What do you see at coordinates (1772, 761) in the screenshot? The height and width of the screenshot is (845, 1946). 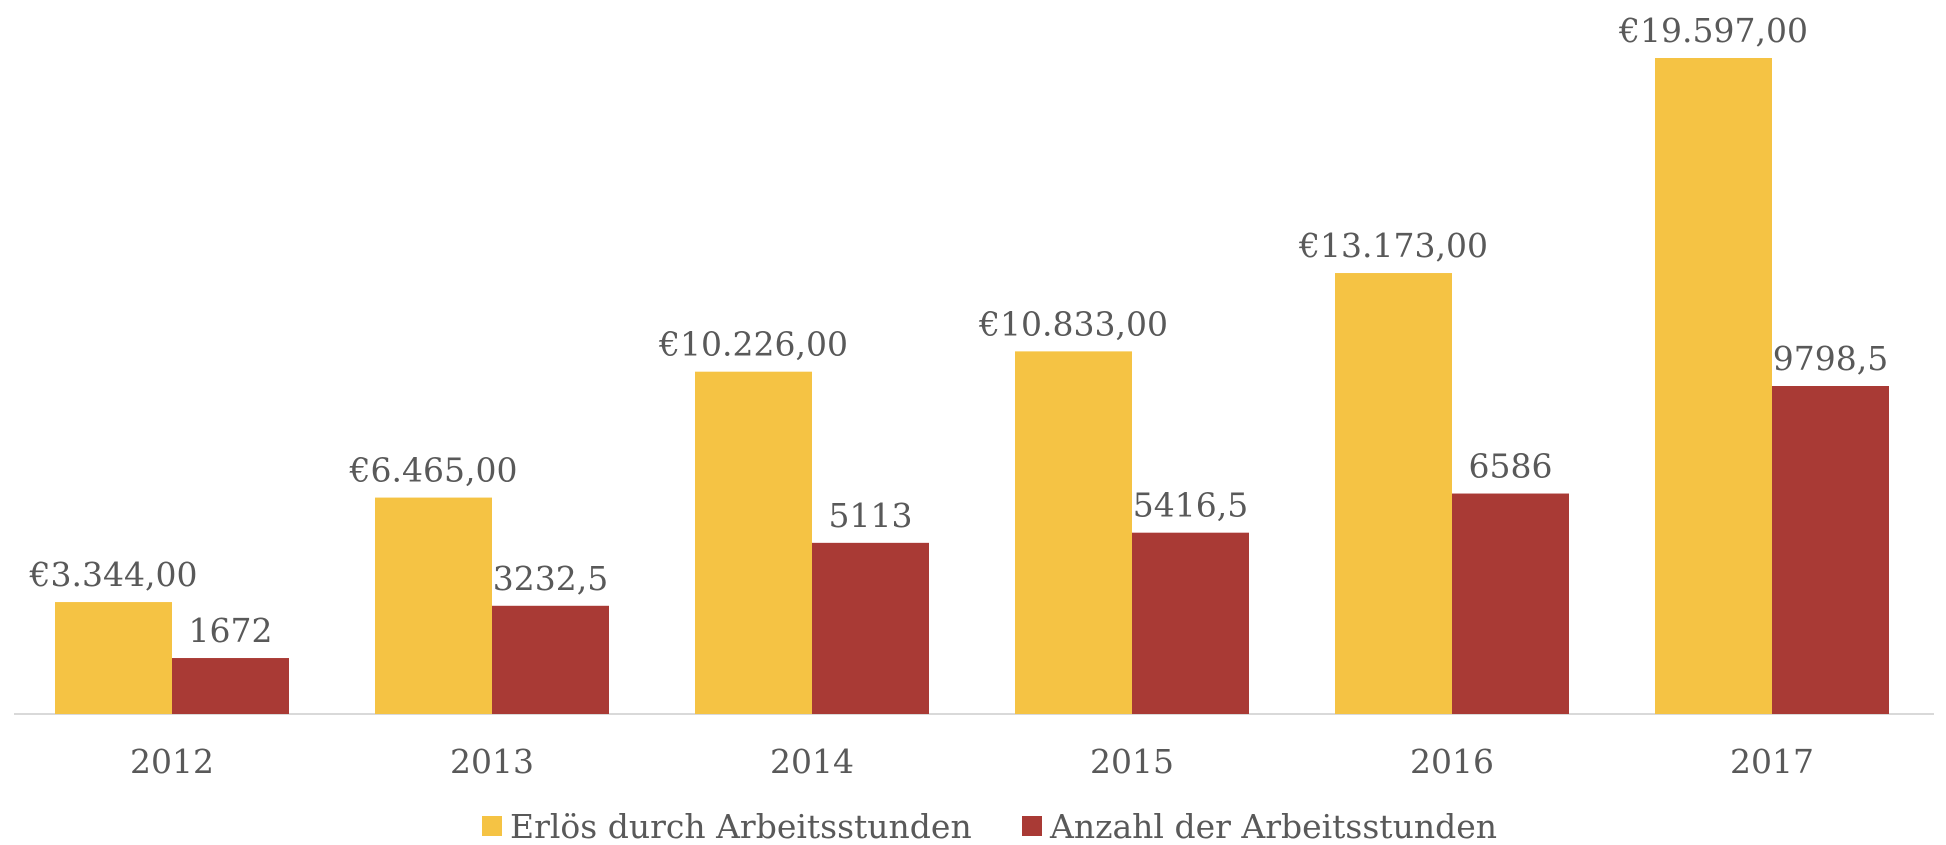 I see `x-tick-label: 2017` at bounding box center [1772, 761].